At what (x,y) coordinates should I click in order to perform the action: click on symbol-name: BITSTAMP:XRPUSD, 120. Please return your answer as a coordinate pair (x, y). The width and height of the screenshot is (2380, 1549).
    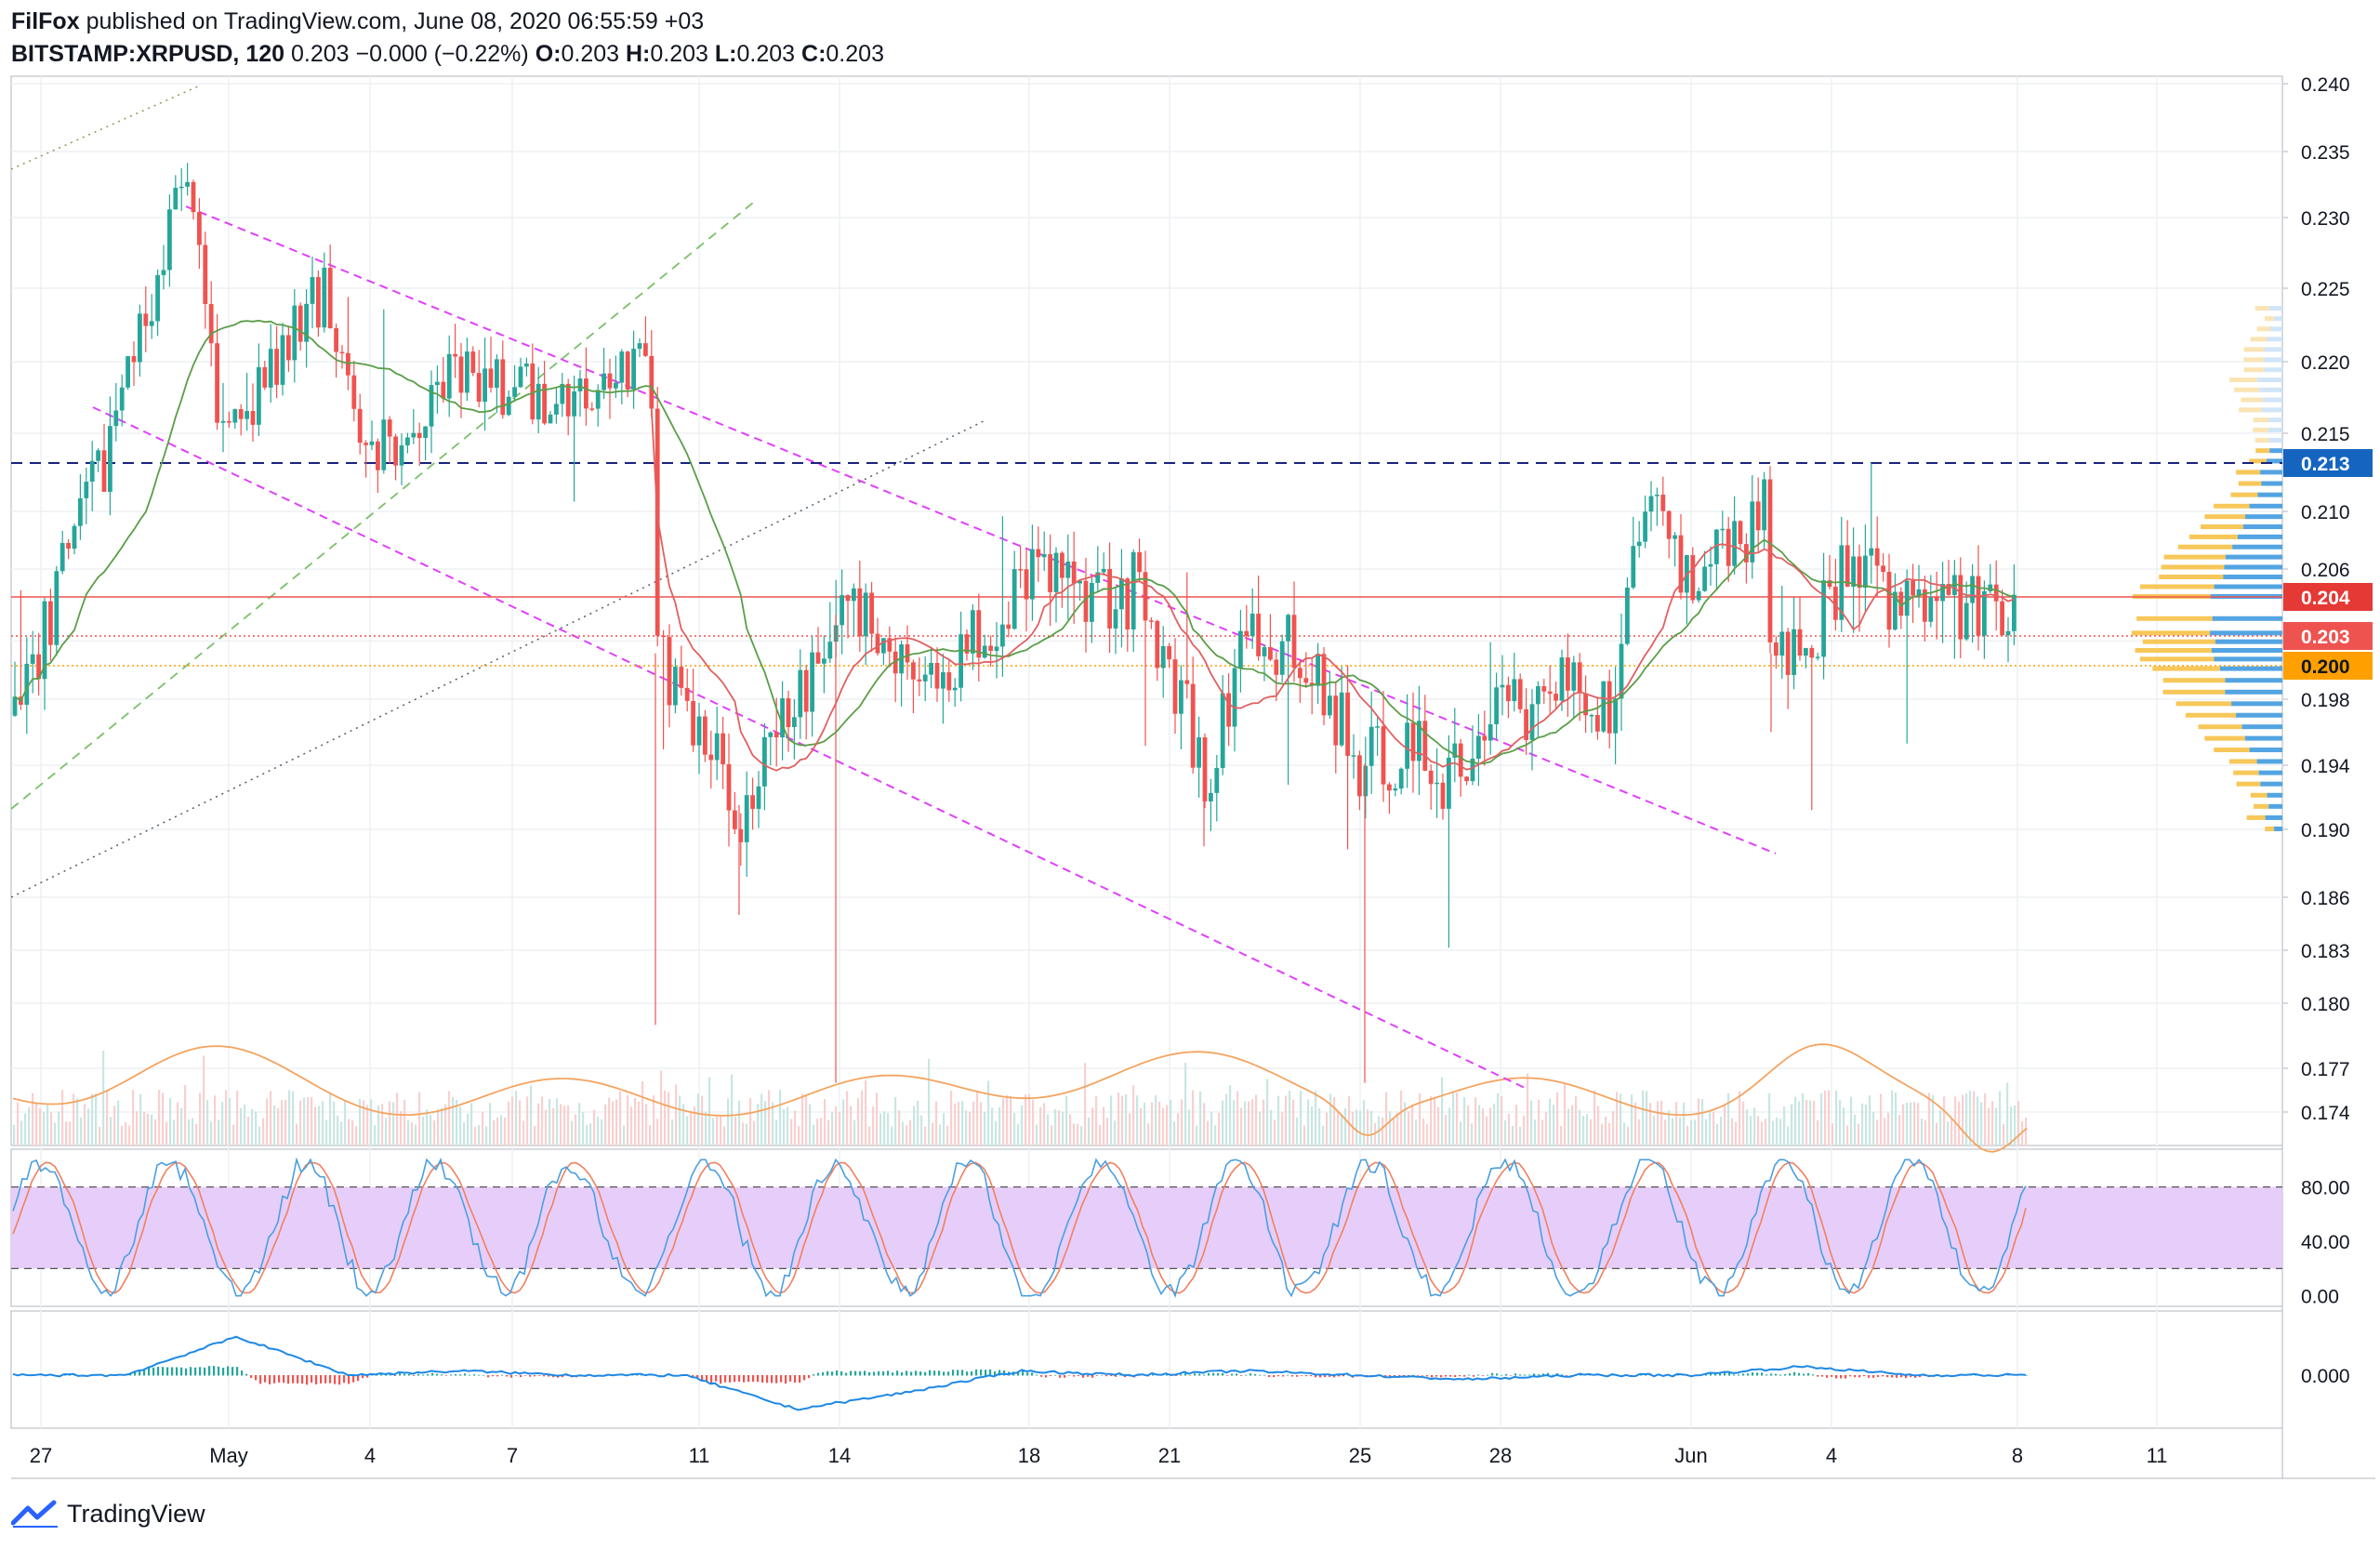
    Looking at the image, I should click on (148, 54).